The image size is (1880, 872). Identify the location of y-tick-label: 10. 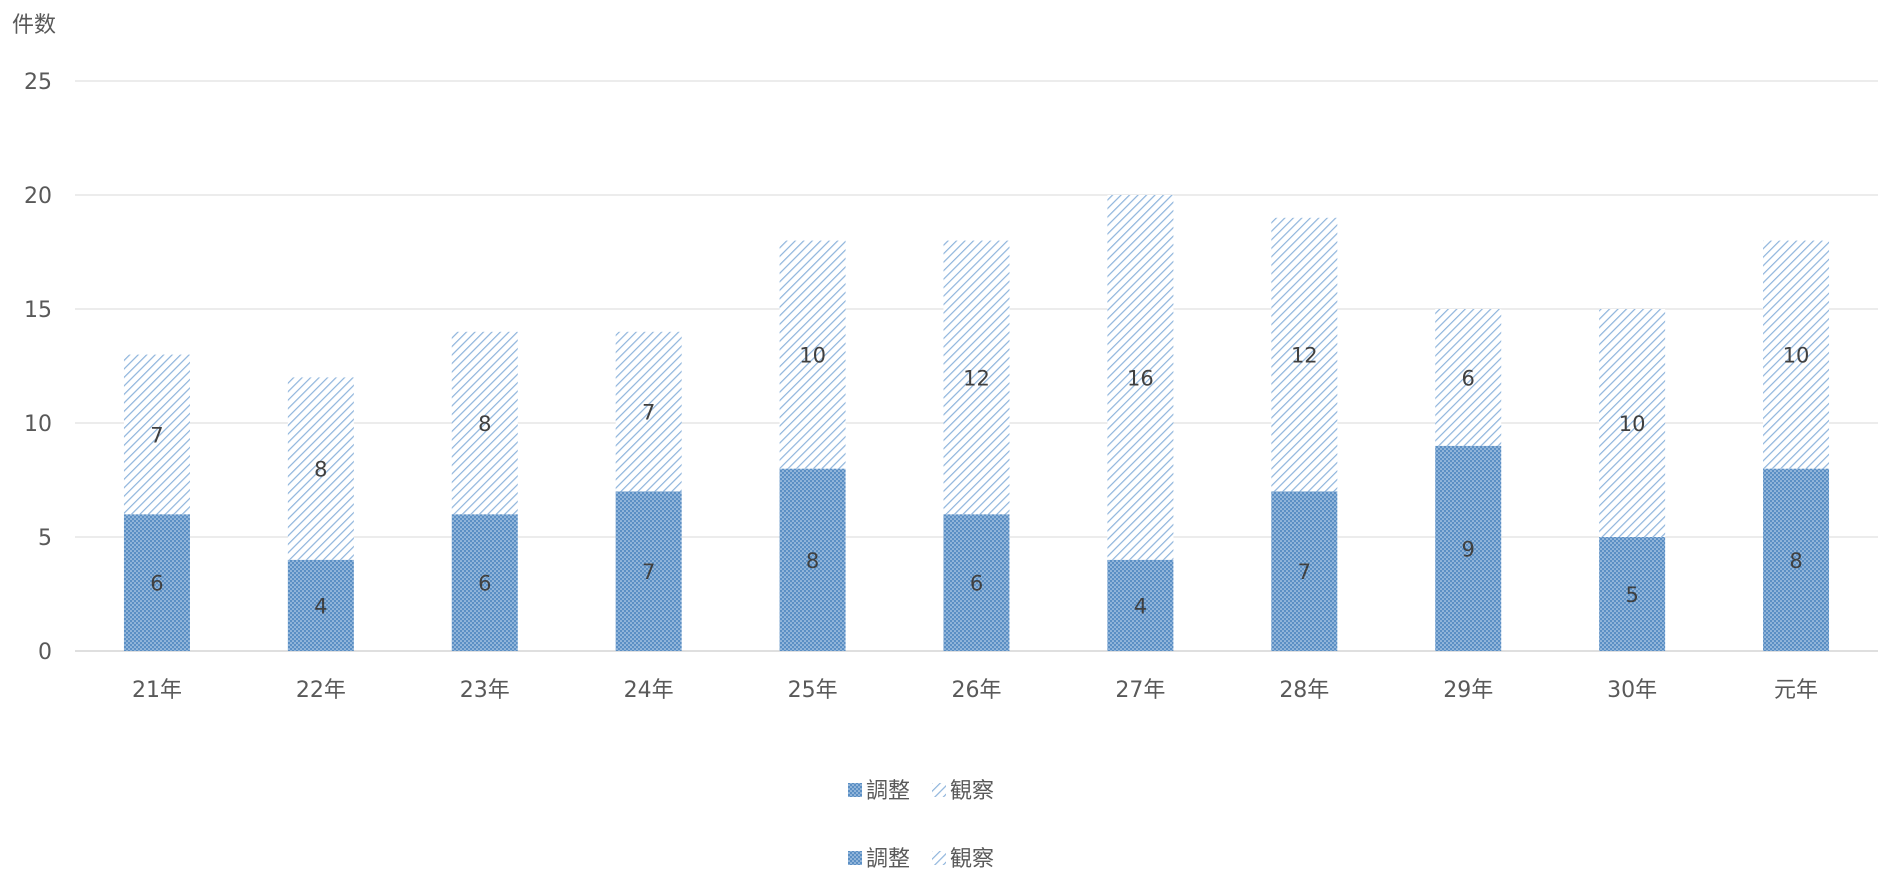
(38, 424).